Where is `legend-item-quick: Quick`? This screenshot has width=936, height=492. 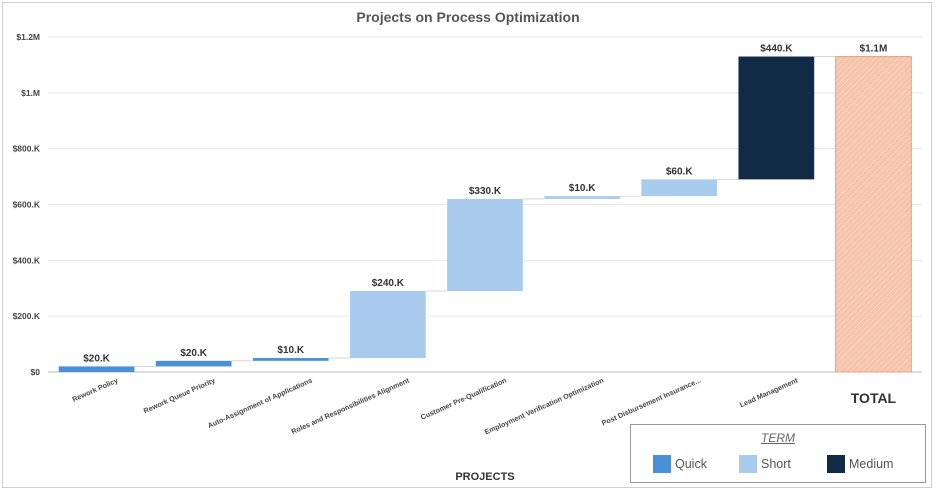
legend-item-quick: Quick is located at coordinates (680, 464).